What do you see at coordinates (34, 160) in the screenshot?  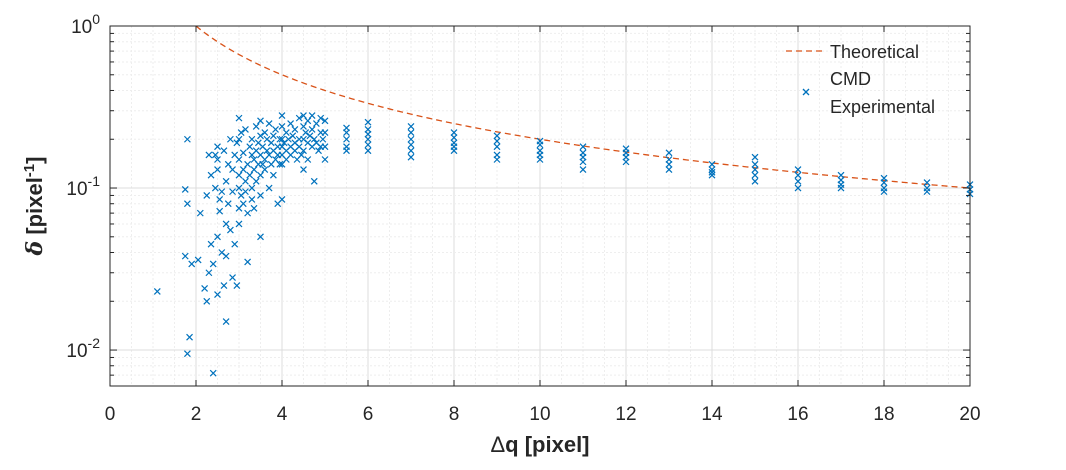 I see `y-axis-title-close: ]` at bounding box center [34, 160].